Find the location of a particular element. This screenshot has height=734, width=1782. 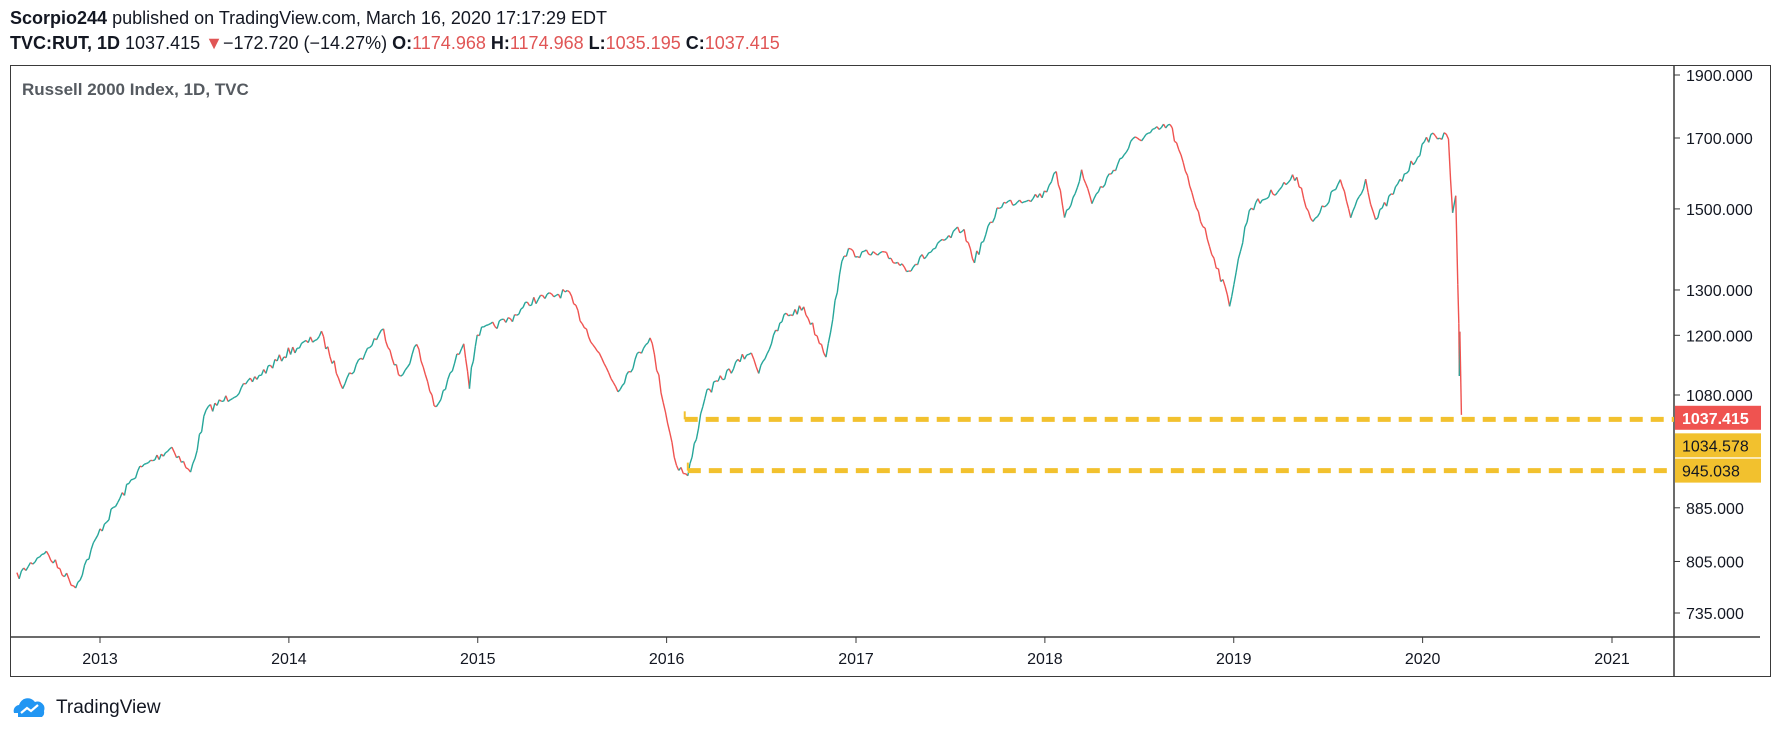

y-tick-label: 1080.000 is located at coordinates (1719, 396).